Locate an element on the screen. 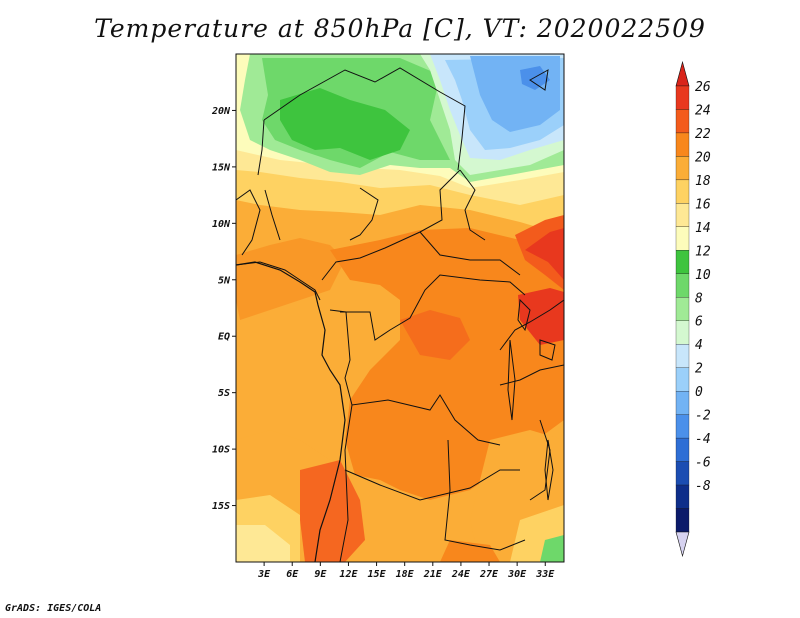 The image size is (800, 618). colorbar-label: 6 is located at coordinates (699, 322).